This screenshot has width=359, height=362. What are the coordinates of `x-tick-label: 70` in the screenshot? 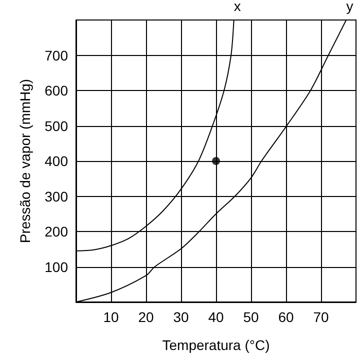 It's located at (321, 317).